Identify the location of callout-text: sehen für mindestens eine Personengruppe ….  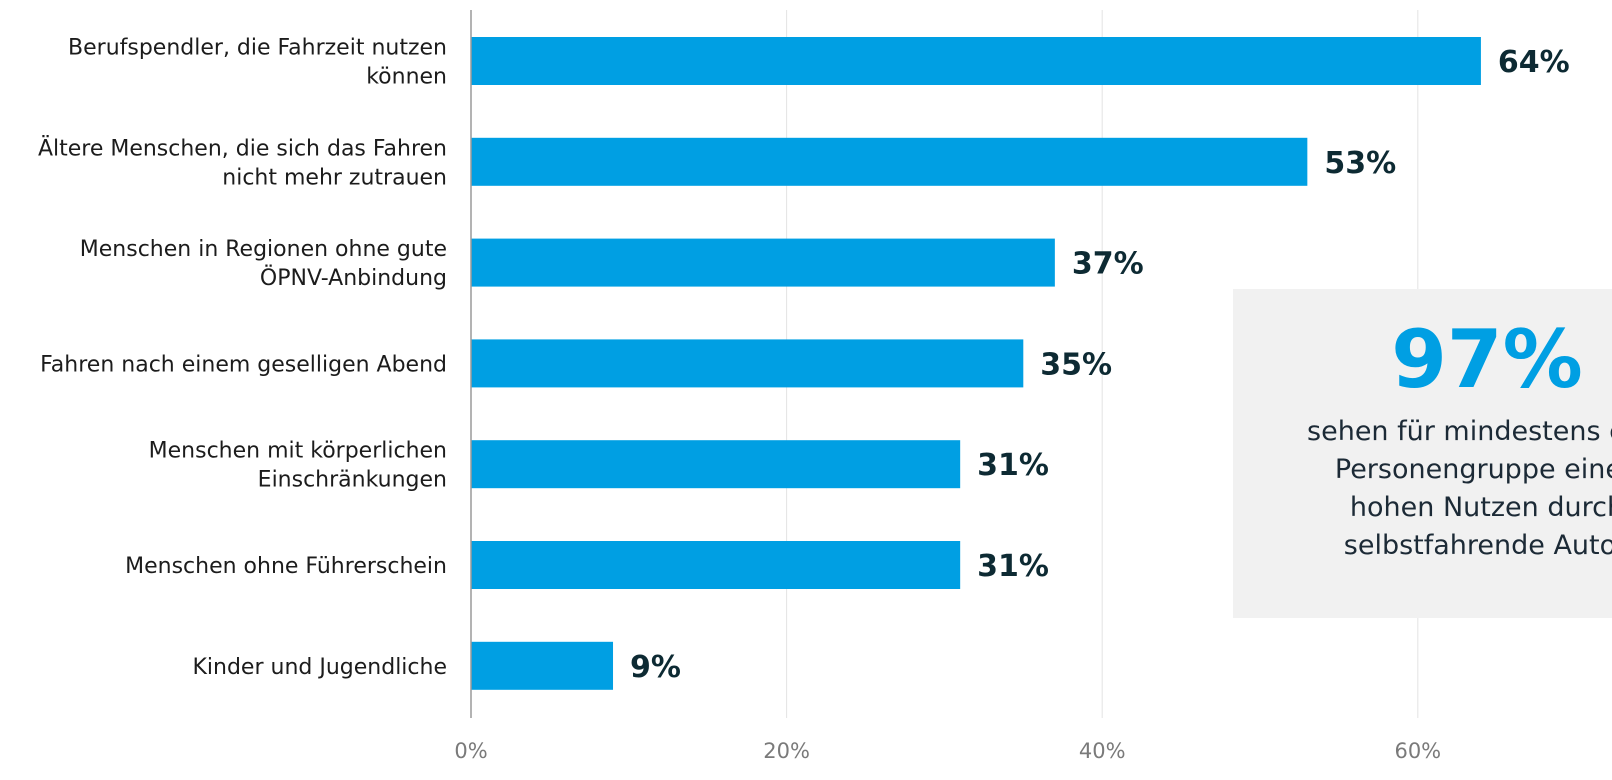
(1459, 488).